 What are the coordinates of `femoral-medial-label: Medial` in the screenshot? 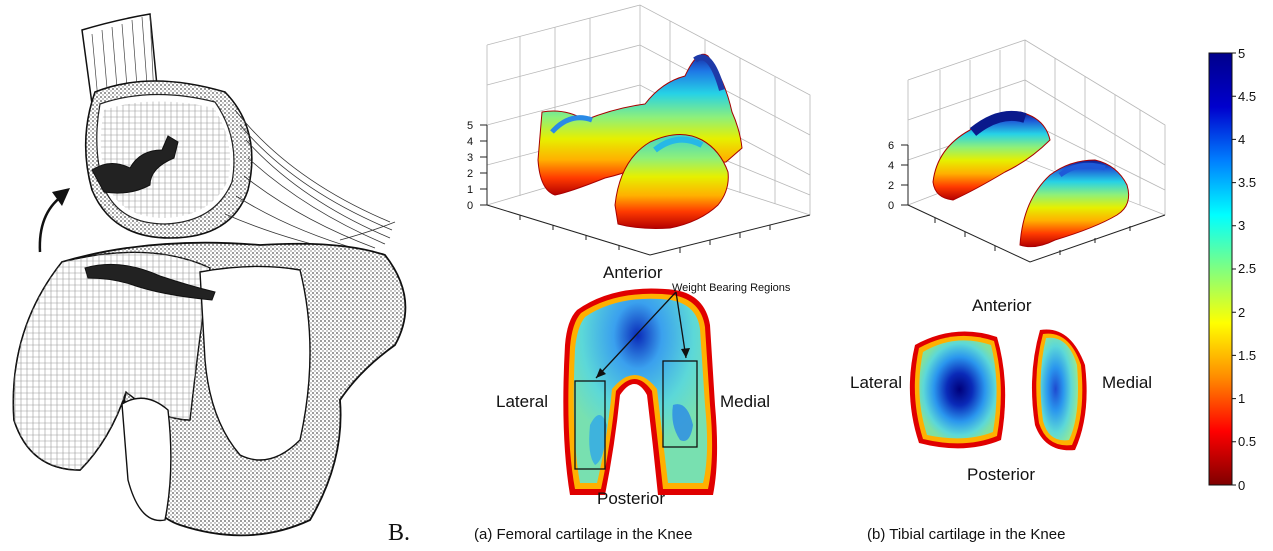 It's located at (745, 401).